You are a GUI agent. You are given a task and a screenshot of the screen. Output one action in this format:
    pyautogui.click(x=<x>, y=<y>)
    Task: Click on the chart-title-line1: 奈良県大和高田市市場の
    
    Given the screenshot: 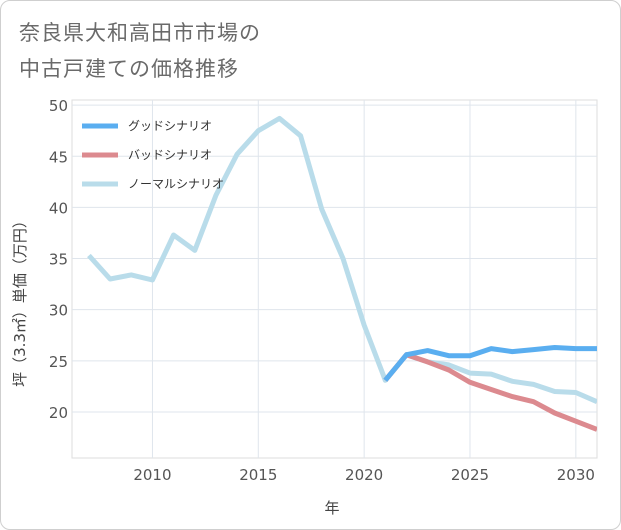 What is the action you would take?
    pyautogui.click(x=140, y=33)
    